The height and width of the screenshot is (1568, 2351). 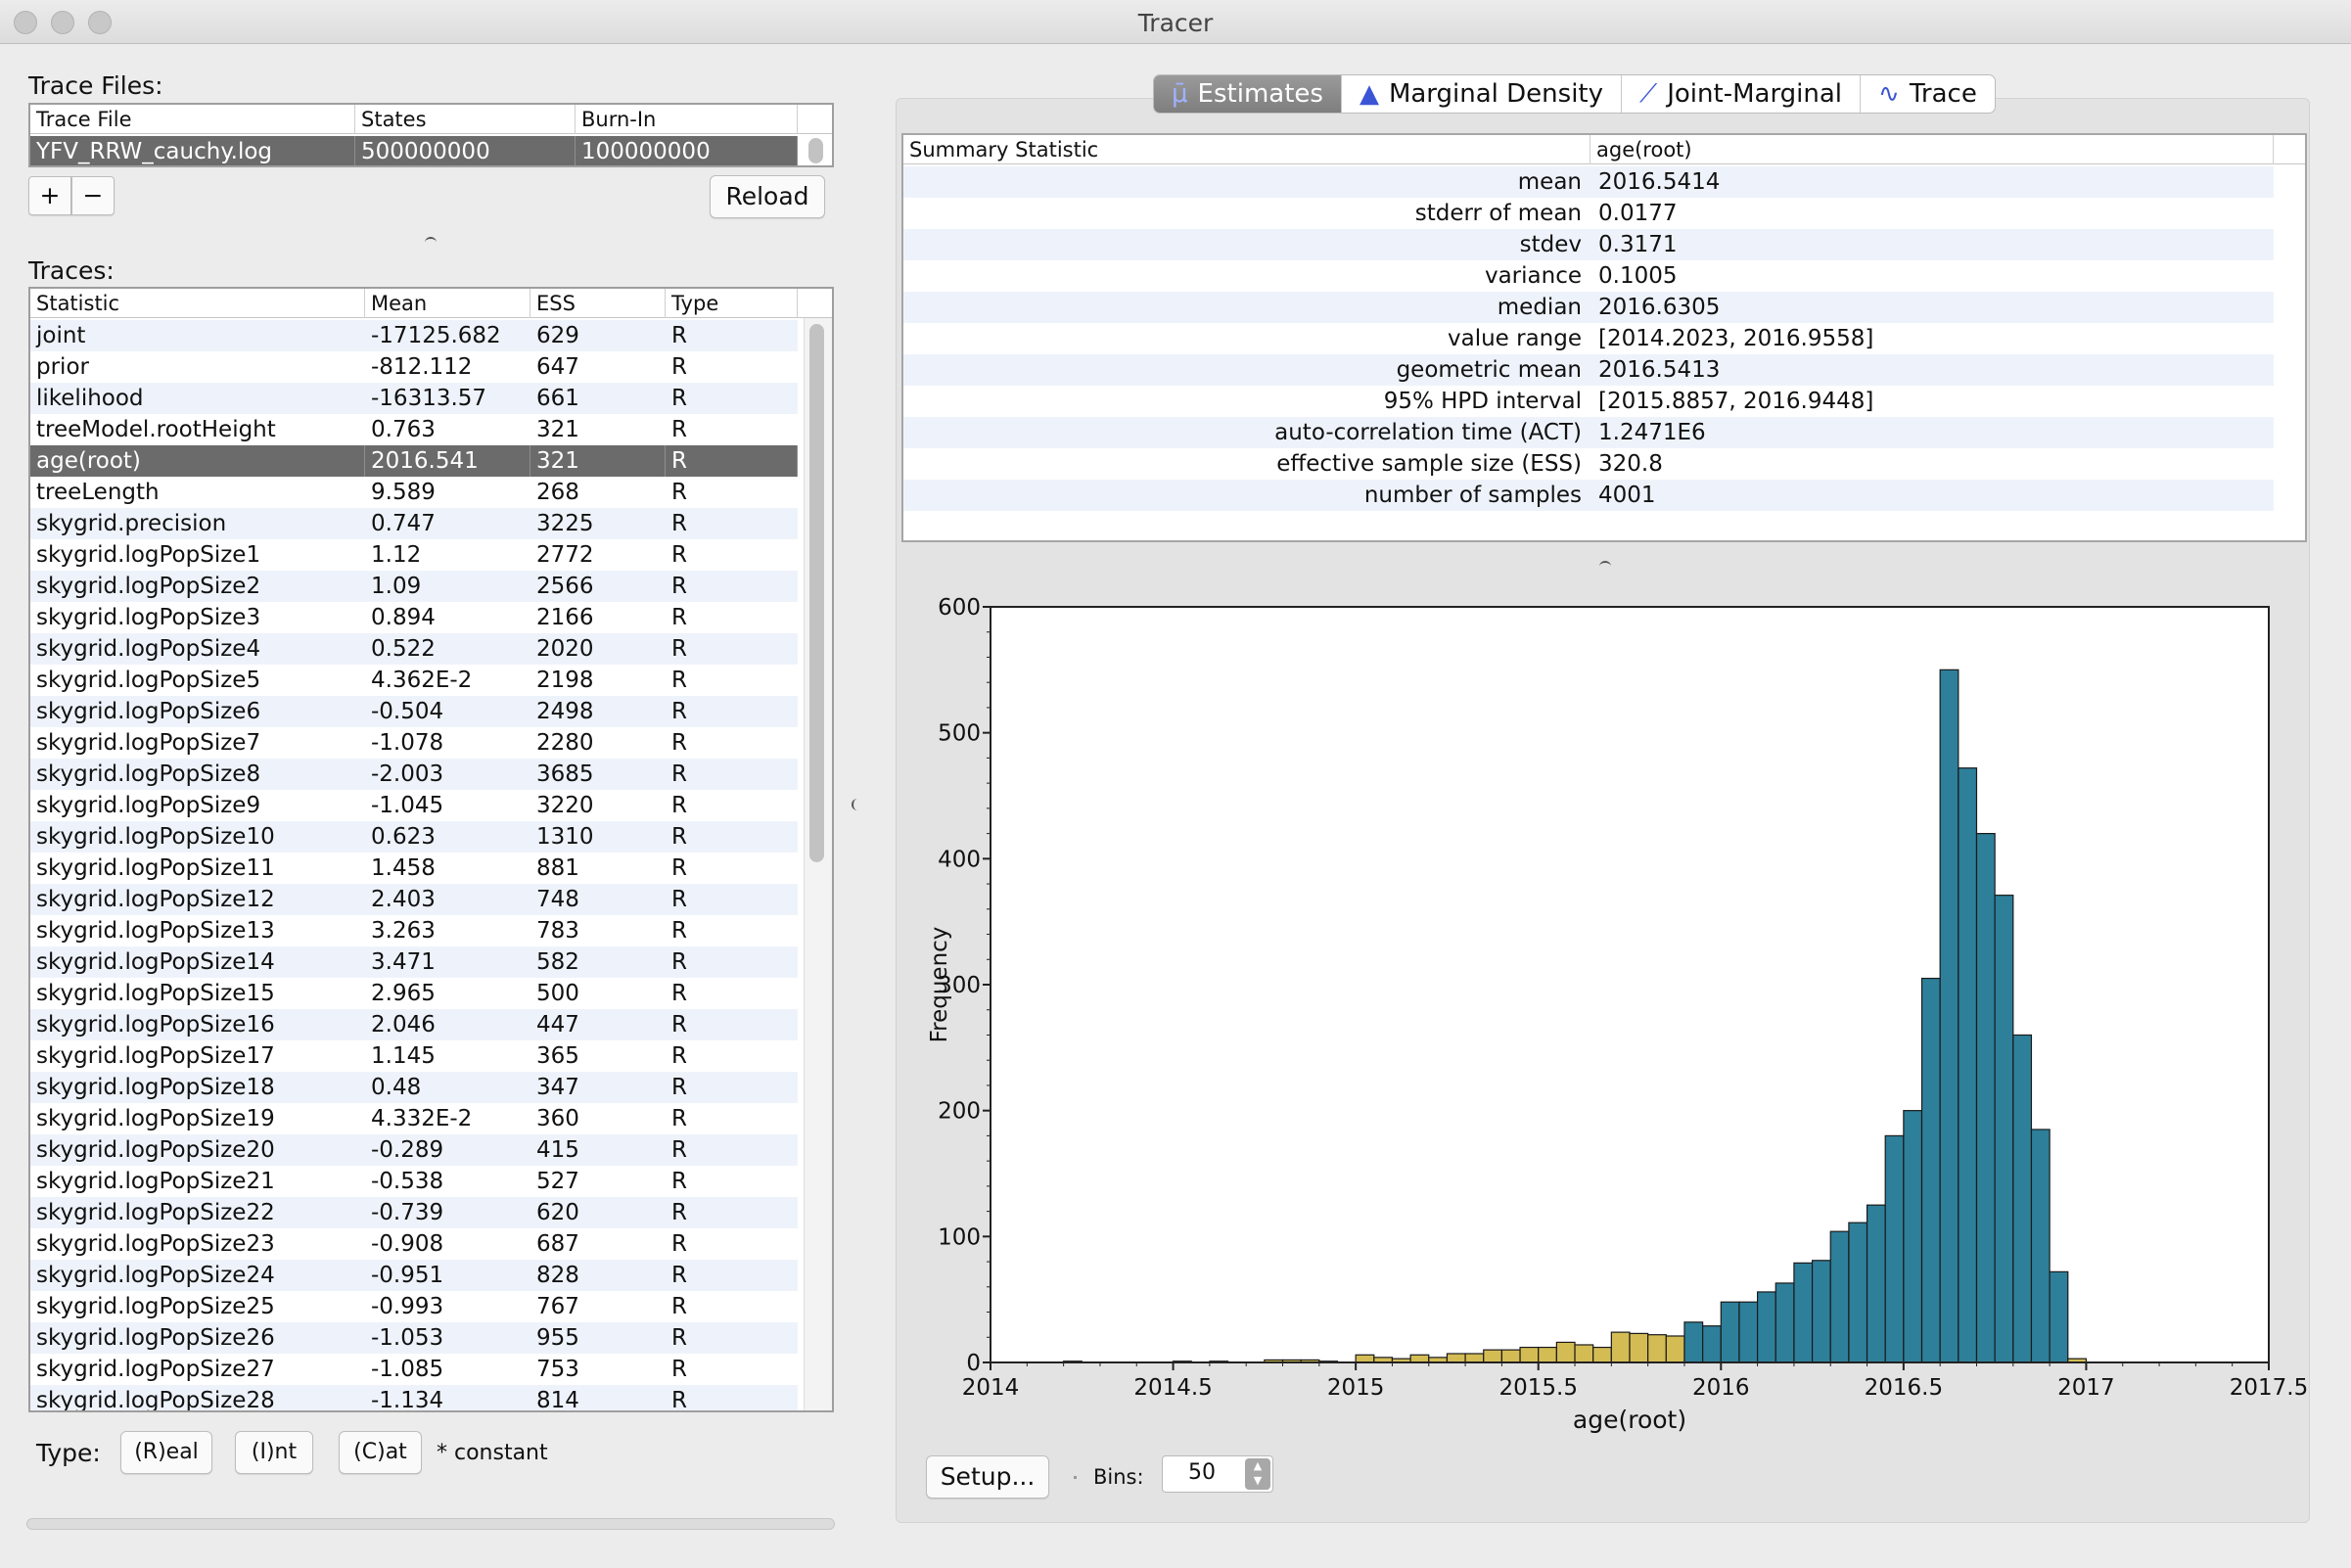 I want to click on trace-row: skygrid.logPopSize26 -1.053 955 R, so click(x=414, y=1338).